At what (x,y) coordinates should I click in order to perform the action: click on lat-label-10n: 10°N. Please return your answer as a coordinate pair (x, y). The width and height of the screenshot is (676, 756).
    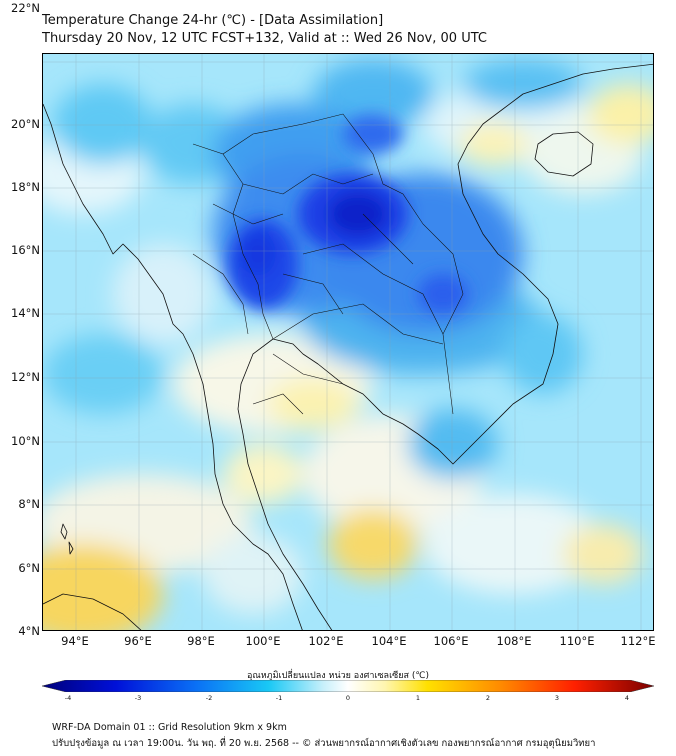
    Looking at the image, I should click on (25, 441).